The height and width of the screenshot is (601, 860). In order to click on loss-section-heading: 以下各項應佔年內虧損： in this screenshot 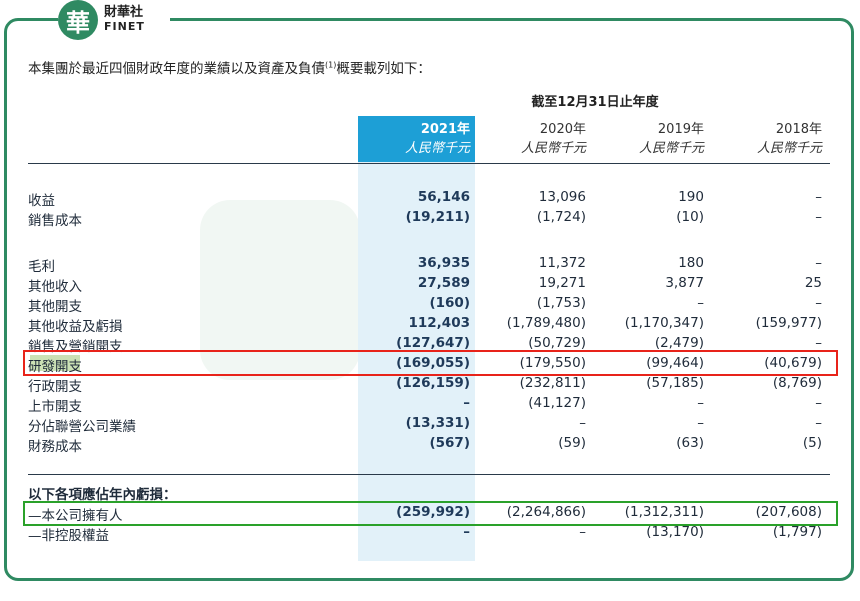, I will do `click(102, 495)`.